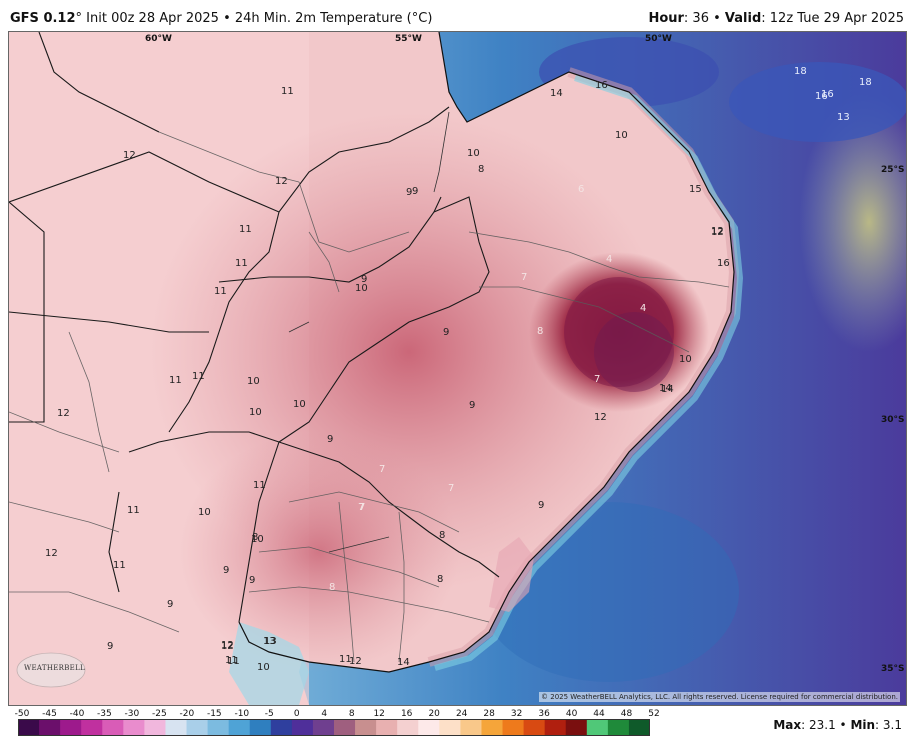 Image resolution: width=914 pixels, height=750 pixels. I want to click on colorbar-tick-label: -10, so click(242, 714).